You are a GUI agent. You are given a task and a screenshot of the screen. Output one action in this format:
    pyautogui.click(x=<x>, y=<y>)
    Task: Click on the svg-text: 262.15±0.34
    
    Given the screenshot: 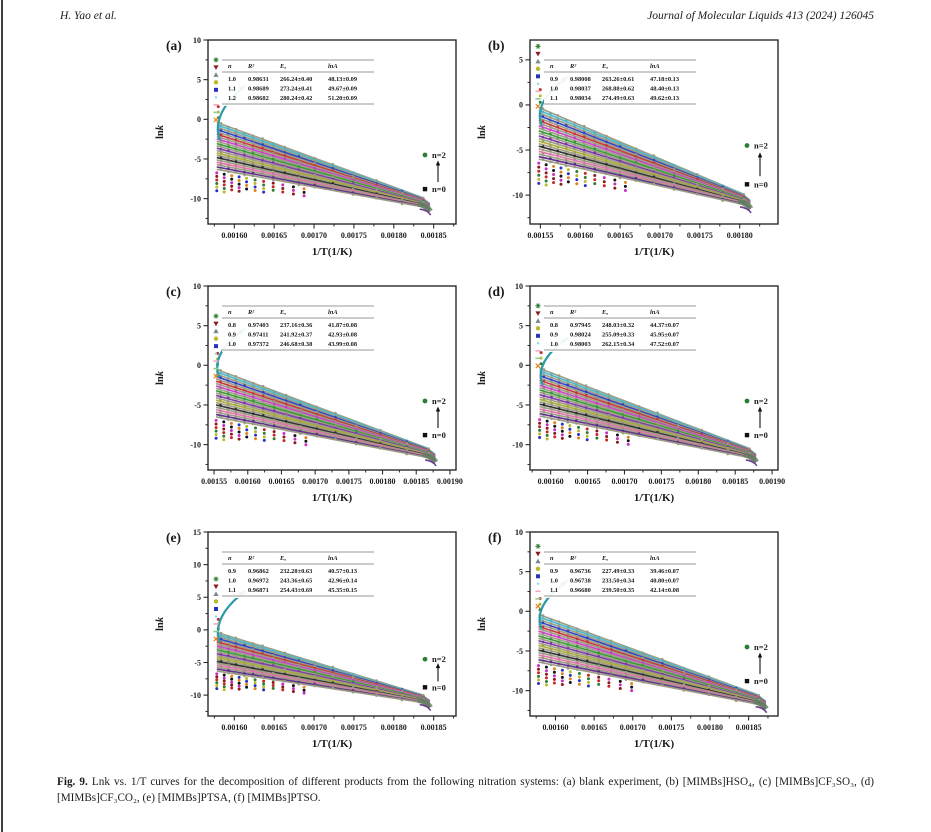 What is the action you would take?
    pyautogui.click(x=618, y=344)
    